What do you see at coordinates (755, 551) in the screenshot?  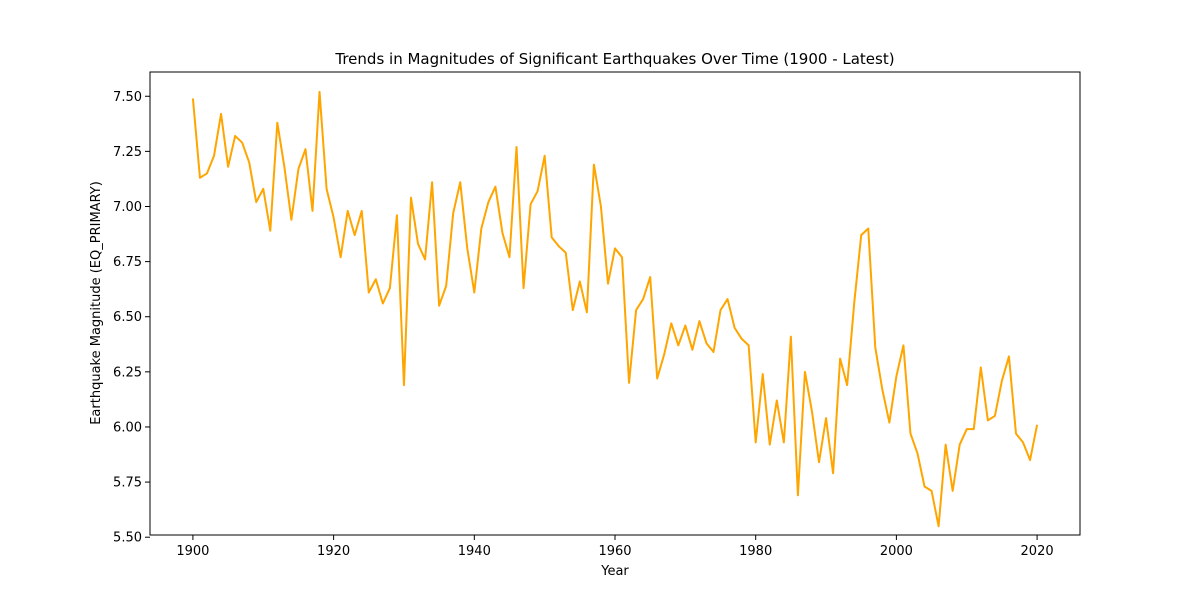 I see `x-tick-label: 1980` at bounding box center [755, 551].